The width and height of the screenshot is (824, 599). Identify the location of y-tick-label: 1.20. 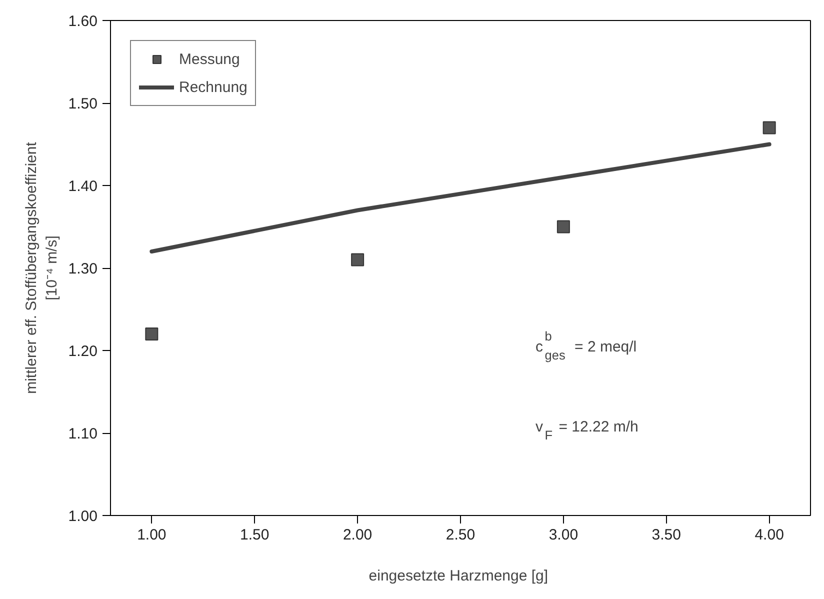
(83, 351).